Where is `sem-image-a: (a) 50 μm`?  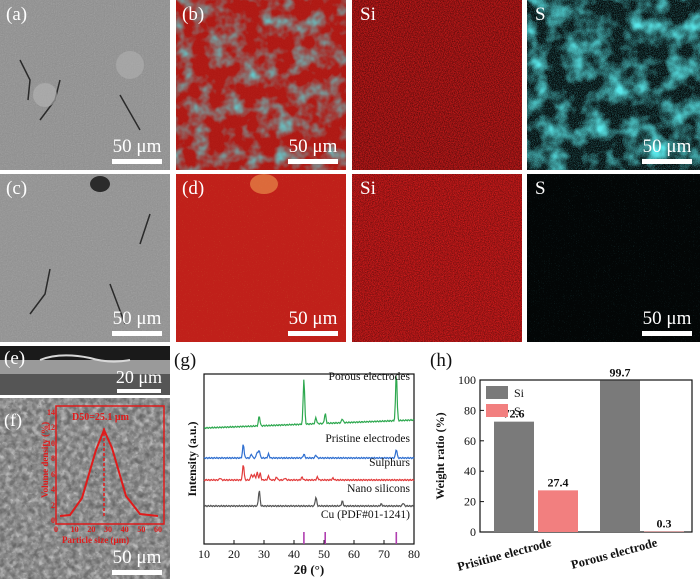 sem-image-a: (a) 50 μm is located at coordinates (85, 85).